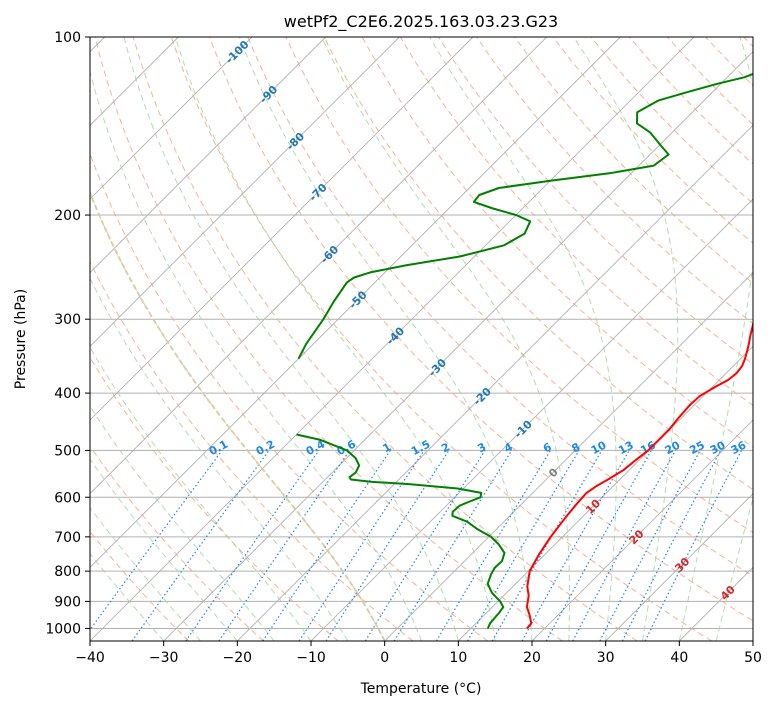 Image resolution: width=775 pixels, height=713 pixels. What do you see at coordinates (164, 658) in the screenshot?
I see `x-tick-label: −30` at bounding box center [164, 658].